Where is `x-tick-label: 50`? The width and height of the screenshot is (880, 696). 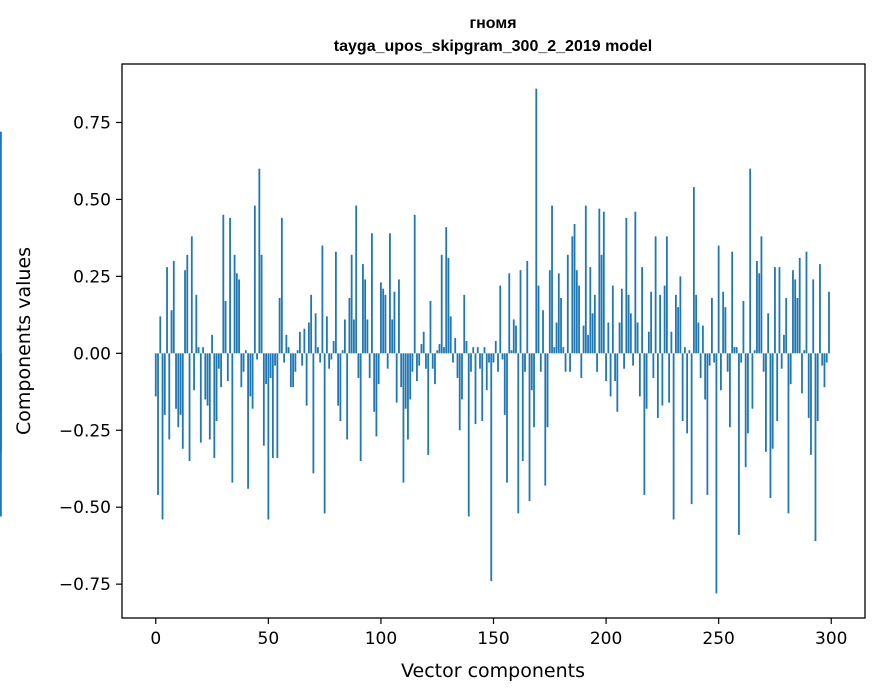 x-tick-label: 50 is located at coordinates (269, 639).